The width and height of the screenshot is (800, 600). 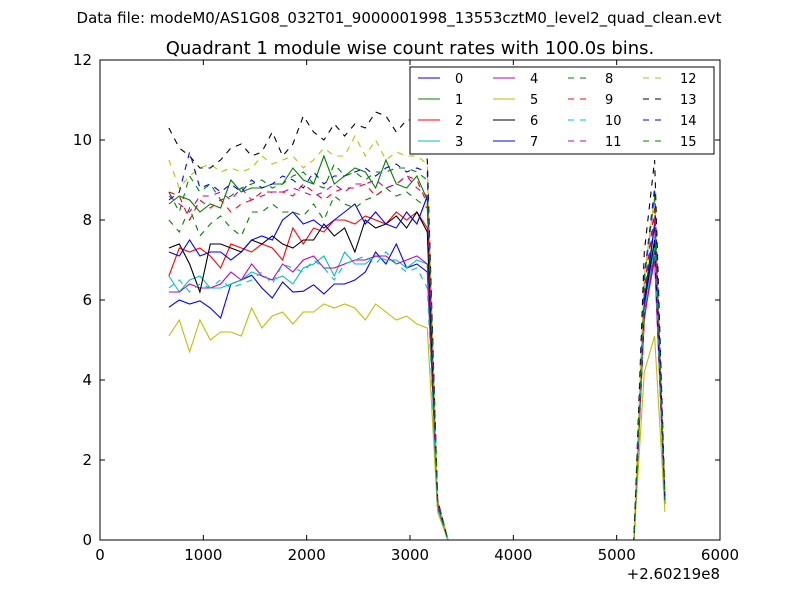 I want to click on x-tick-label: 1000, so click(x=203, y=555).